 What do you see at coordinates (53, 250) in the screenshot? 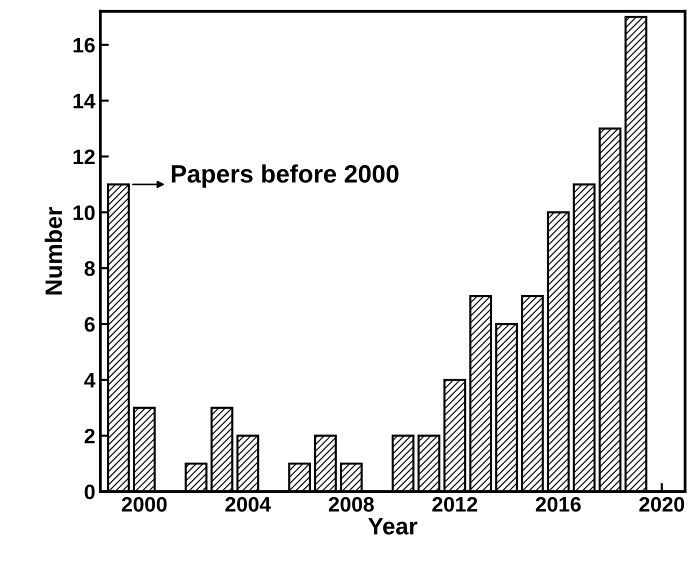
I see `y-axis-title: Number` at bounding box center [53, 250].